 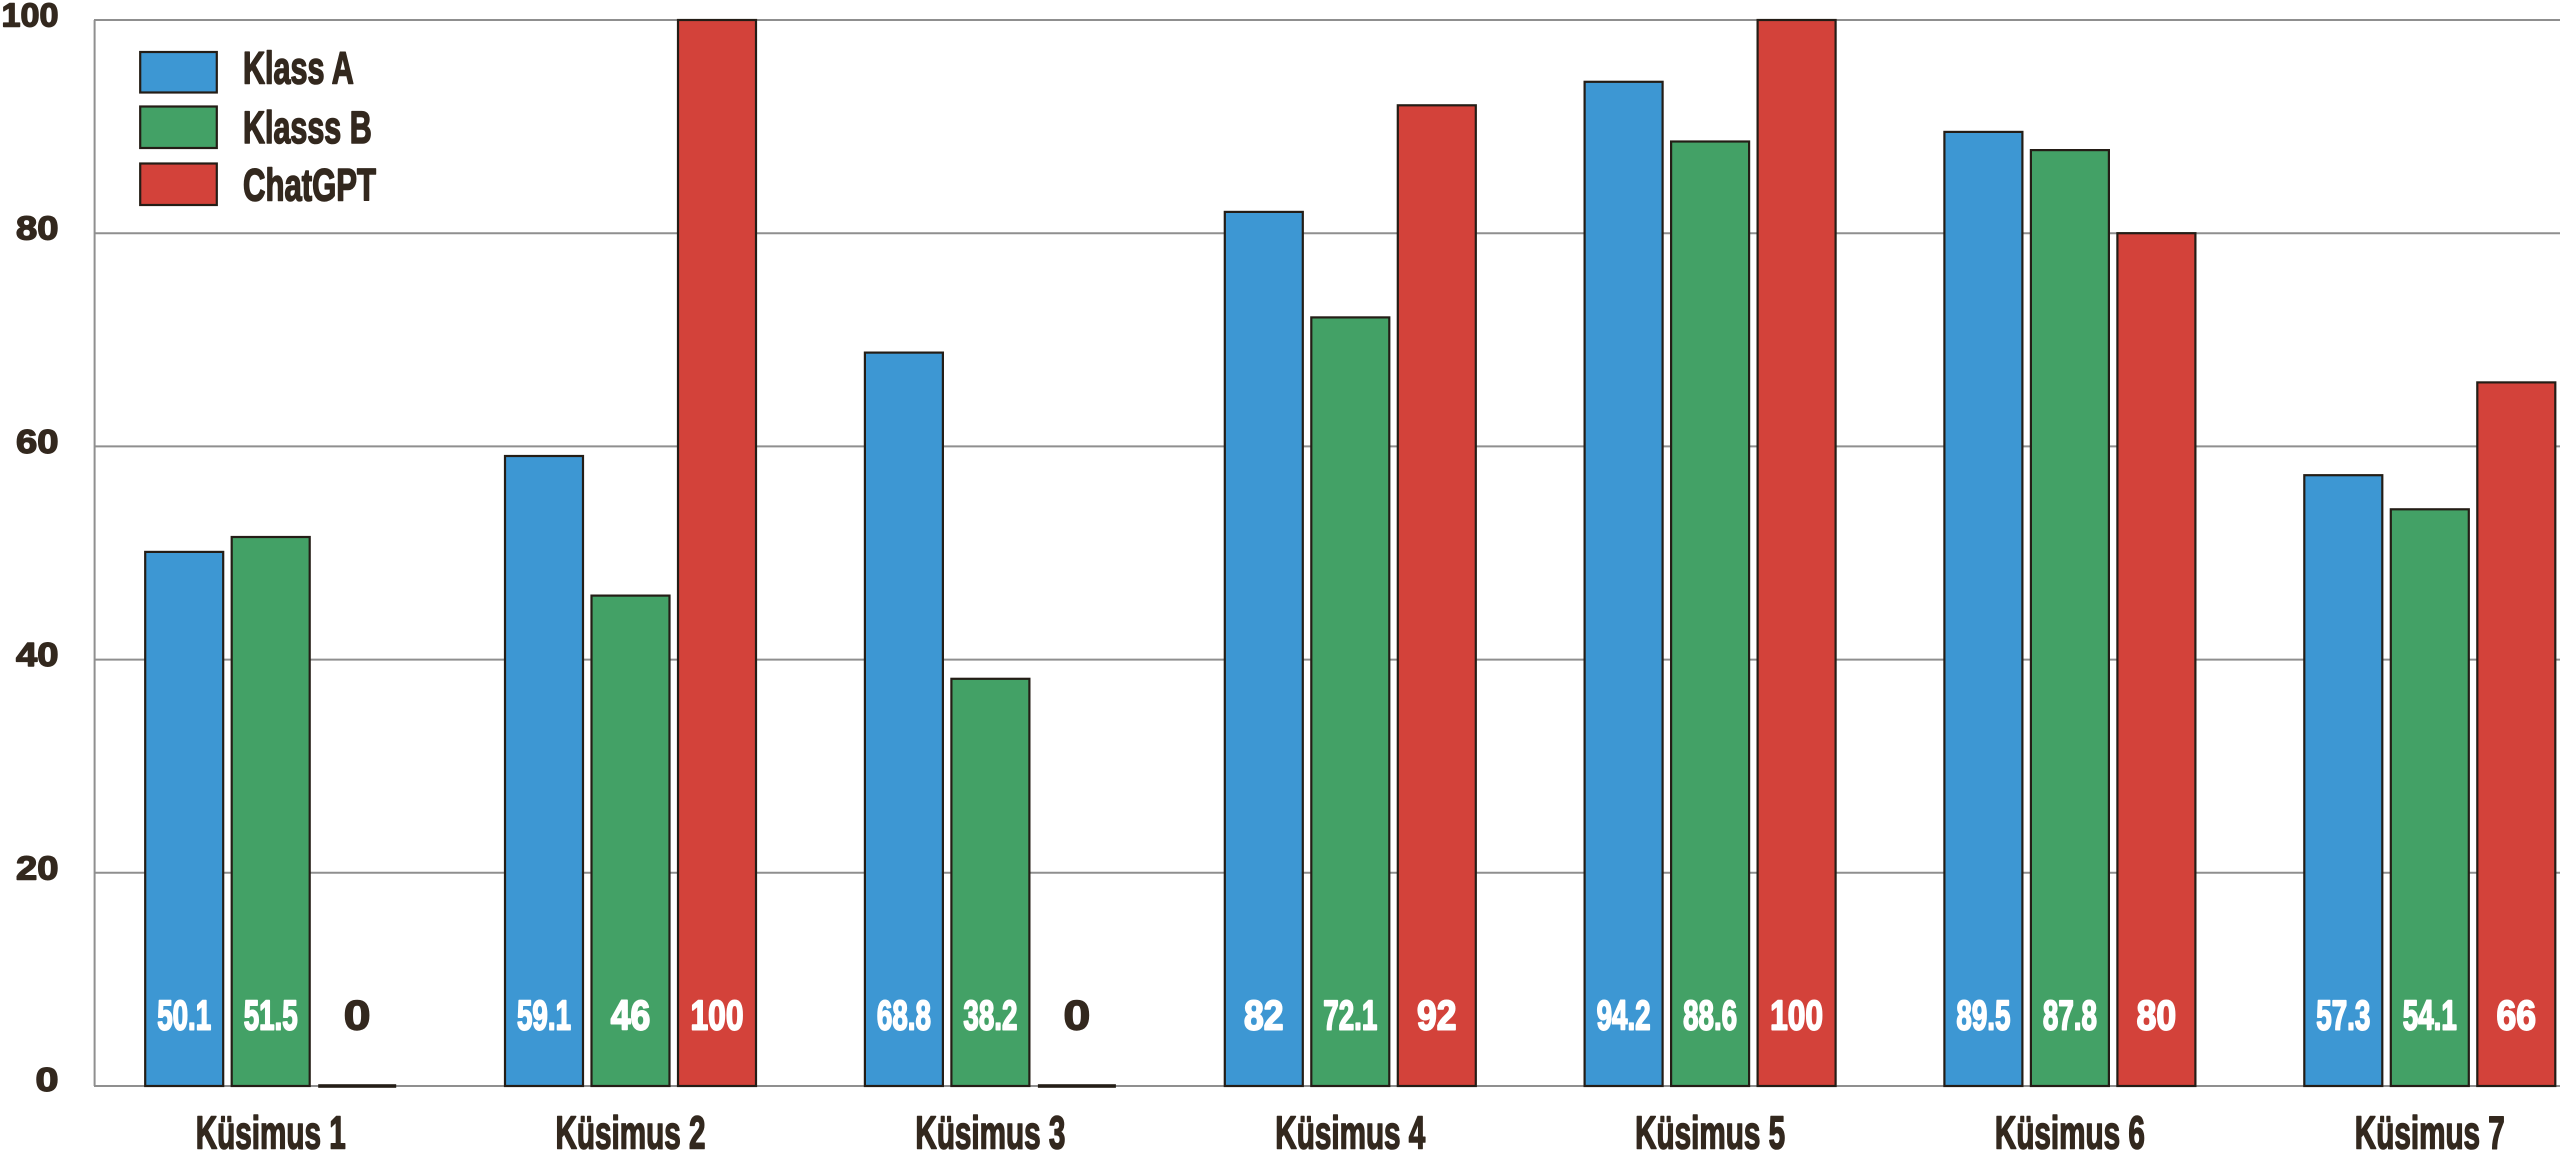 I want to click on svg-text: Küsimus 3, so click(x=990, y=1131).